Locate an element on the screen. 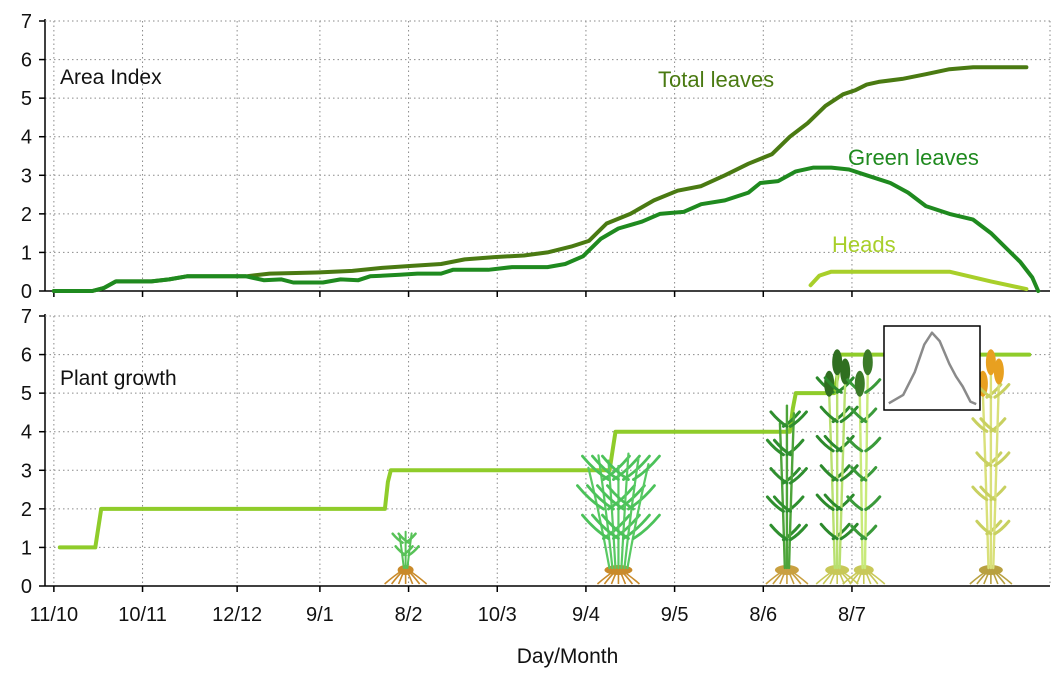  y-tick-label: 2 is located at coordinates (26, 215).